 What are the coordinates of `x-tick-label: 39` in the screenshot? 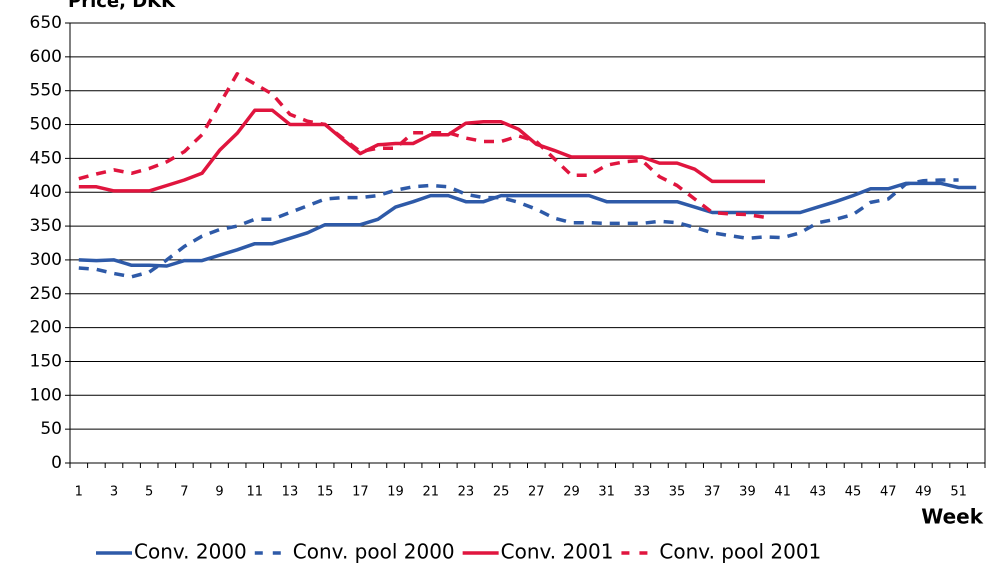 It's located at (747, 492).